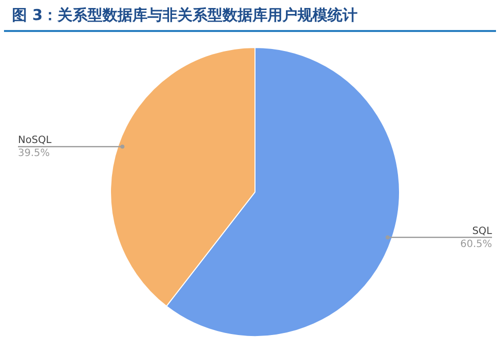 The width and height of the screenshot is (500, 360). What do you see at coordinates (35, 140) in the screenshot?
I see `slice-label: NoSQL` at bounding box center [35, 140].